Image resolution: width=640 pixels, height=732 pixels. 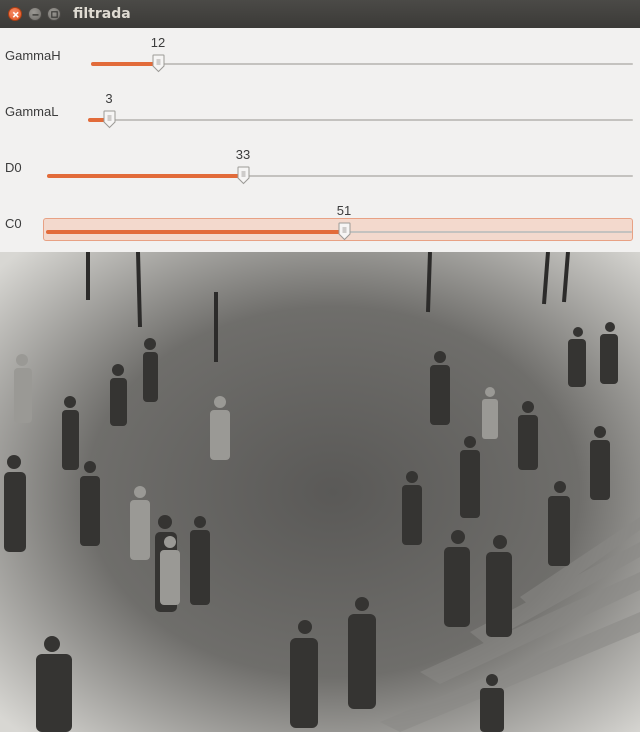 I want to click on trackbar-label: GammaL, so click(x=32, y=111).